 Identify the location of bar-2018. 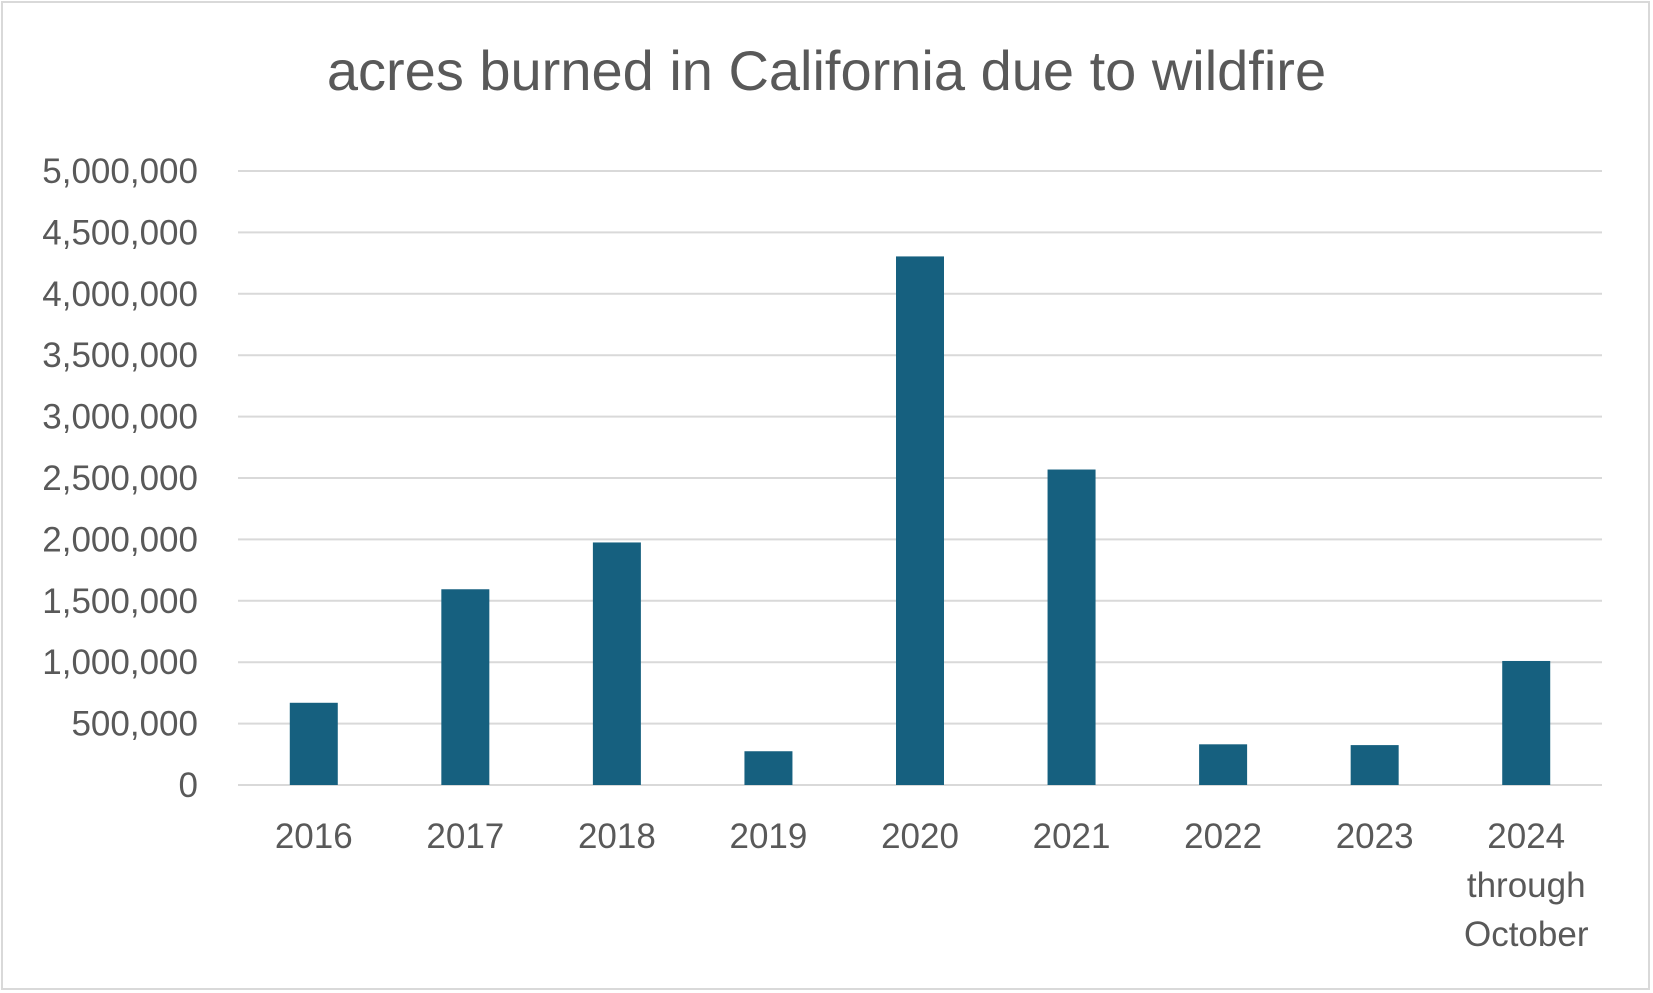
(616, 663).